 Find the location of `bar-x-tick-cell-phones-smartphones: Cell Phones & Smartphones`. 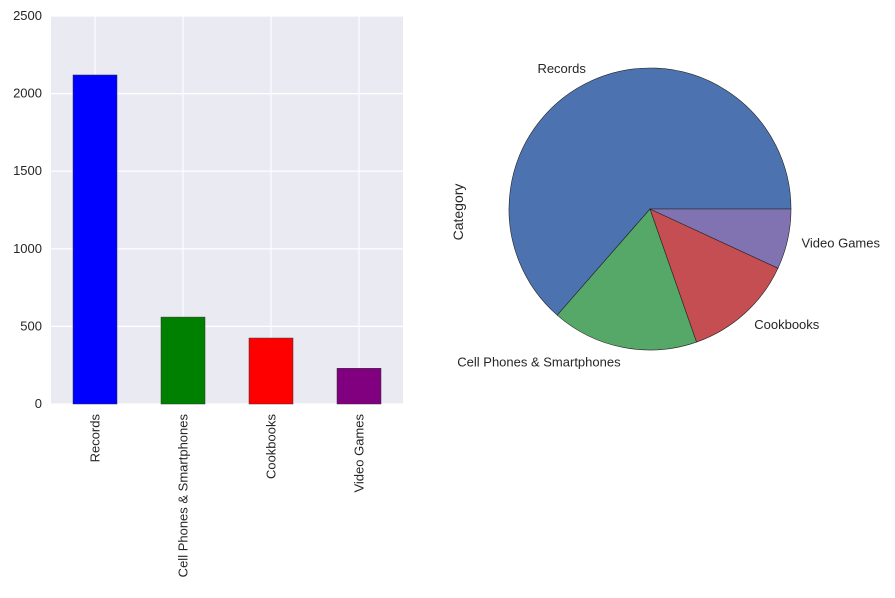

bar-x-tick-cell-phones-smartphones: Cell Phones & Smartphones is located at coordinates (183, 496).